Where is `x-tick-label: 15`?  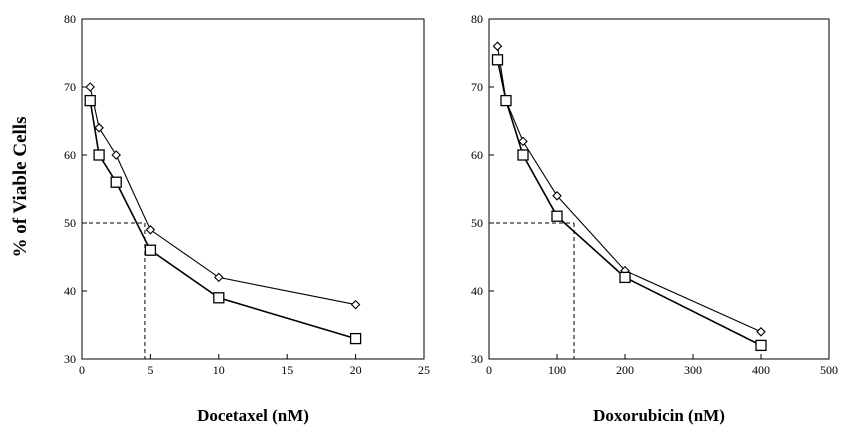
x-tick-label: 15 is located at coordinates (287, 370).